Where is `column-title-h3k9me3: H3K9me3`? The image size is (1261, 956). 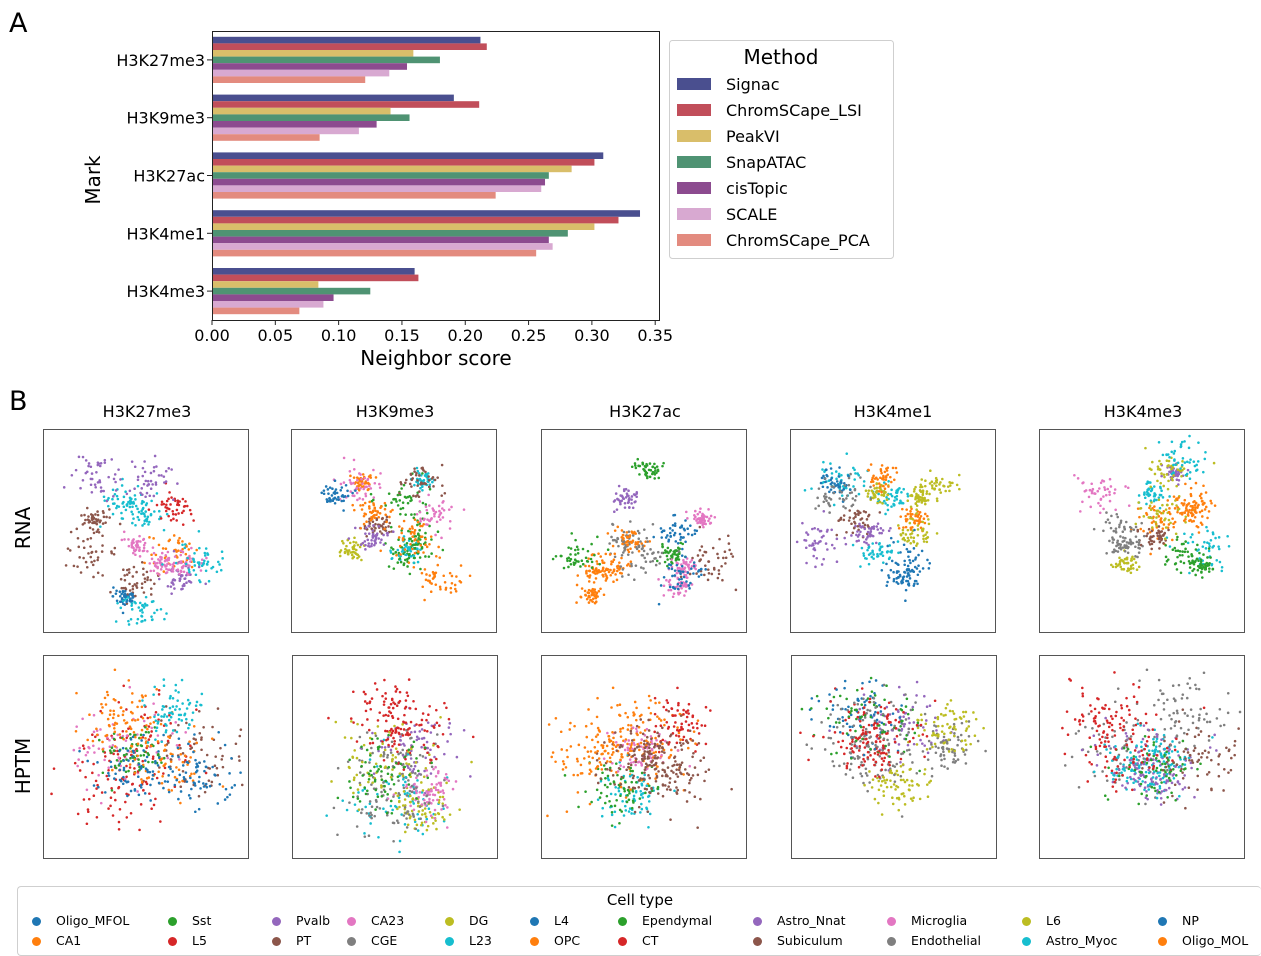 column-title-h3k9me3: H3K9me3 is located at coordinates (395, 411).